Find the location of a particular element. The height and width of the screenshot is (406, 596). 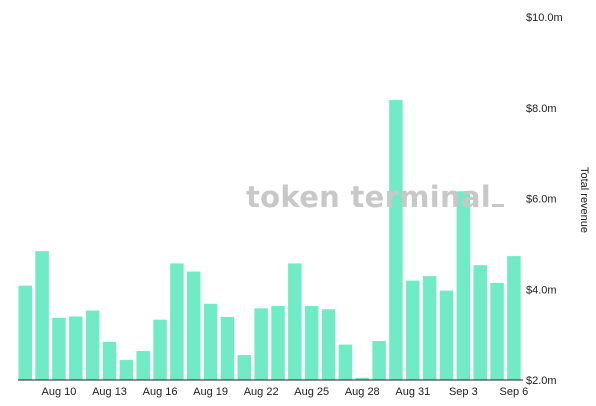

x-tick-label: Aug 25 is located at coordinates (311, 392).